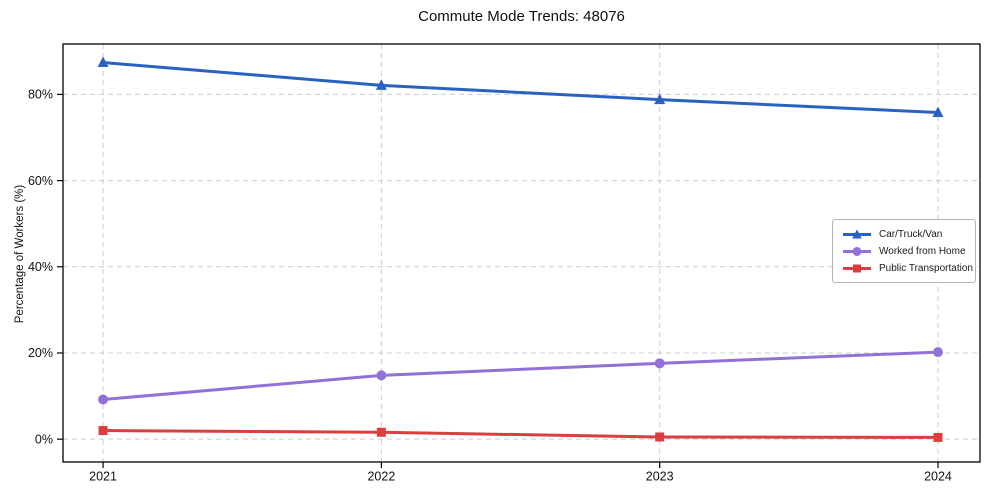 This screenshot has height=490, width=990. What do you see at coordinates (381, 477) in the screenshot?
I see `x-tick-label: 2022` at bounding box center [381, 477].